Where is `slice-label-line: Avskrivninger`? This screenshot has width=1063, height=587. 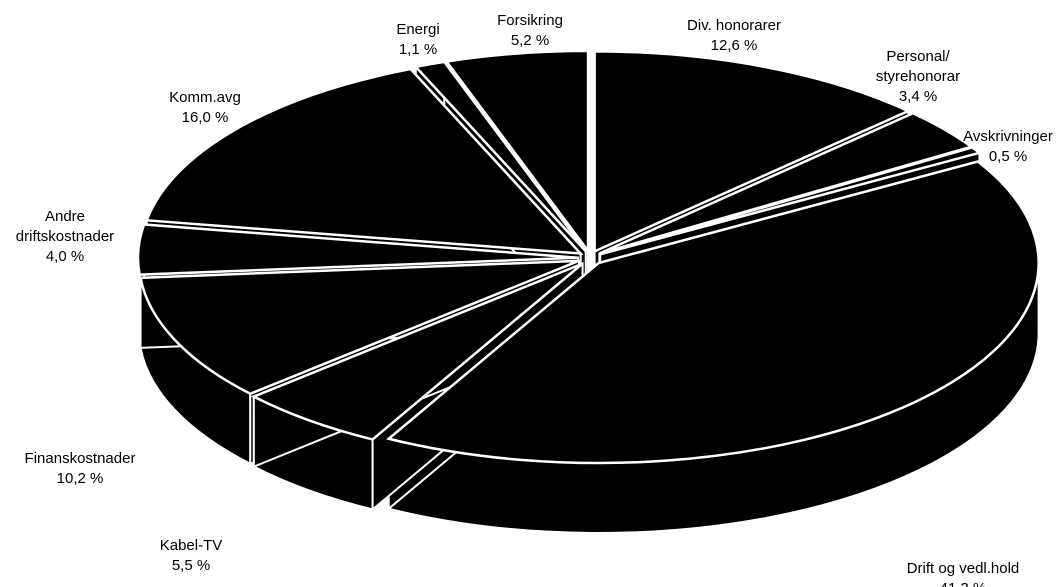 slice-label-line: Avskrivninger is located at coordinates (1008, 136).